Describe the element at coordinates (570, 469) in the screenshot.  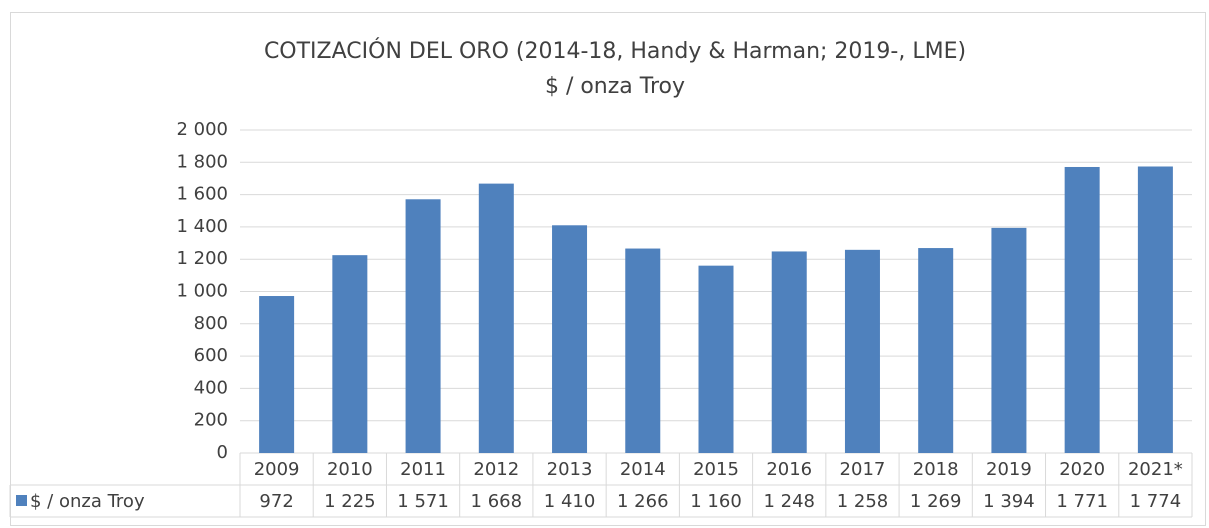
I see `x-tick-label: 2013` at that location.